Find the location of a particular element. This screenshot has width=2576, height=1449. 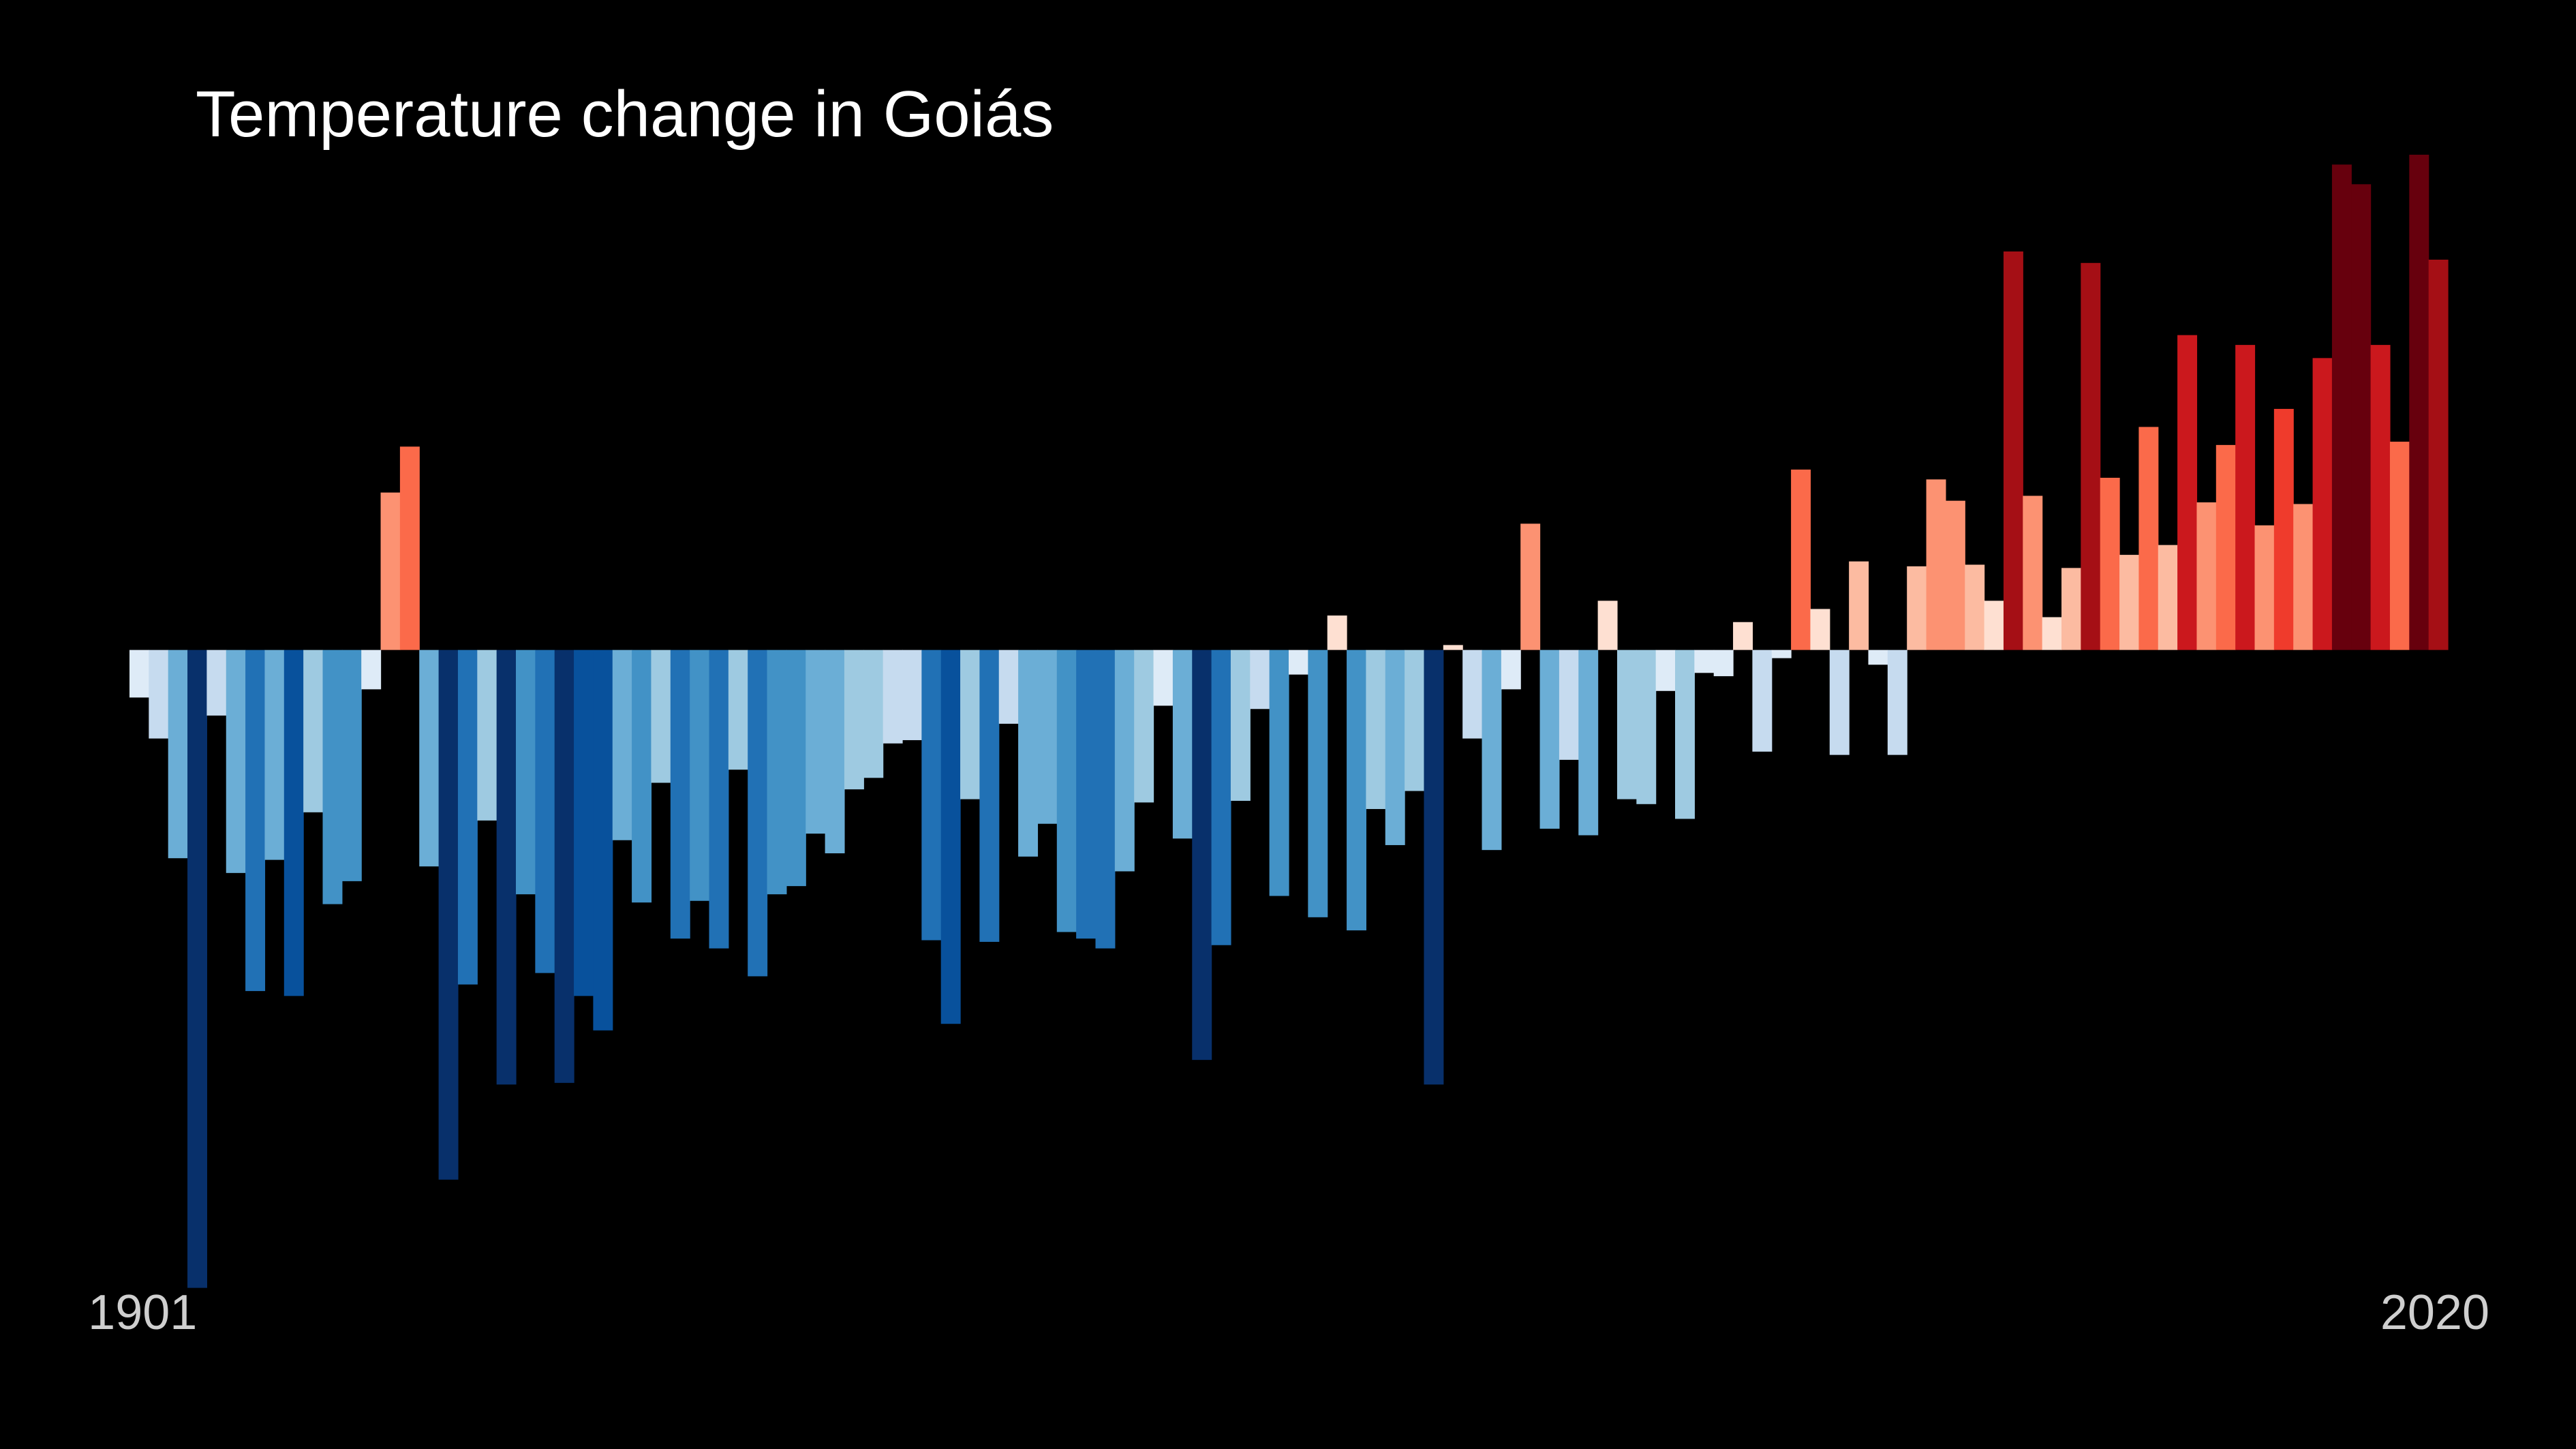

x-tick-label: 2020 is located at coordinates (2434, 1313).